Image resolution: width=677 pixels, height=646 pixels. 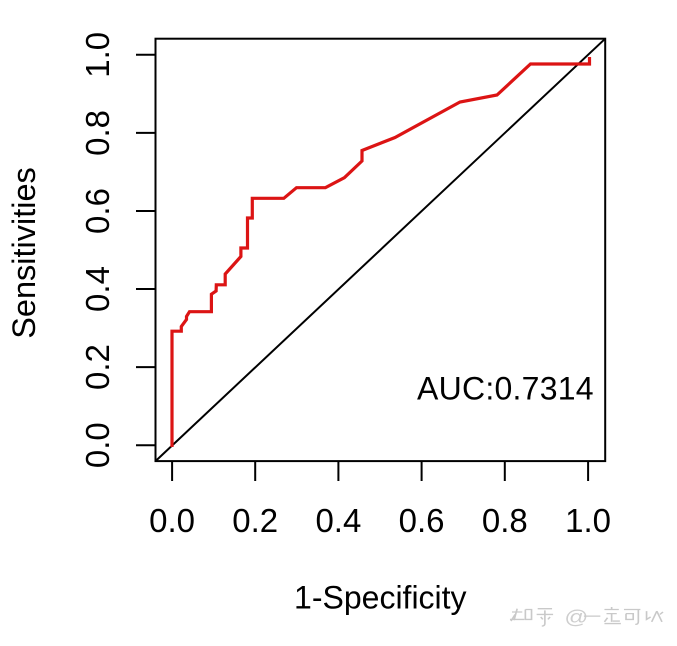 I want to click on svg-text: Sensitivities, so click(x=24, y=253).